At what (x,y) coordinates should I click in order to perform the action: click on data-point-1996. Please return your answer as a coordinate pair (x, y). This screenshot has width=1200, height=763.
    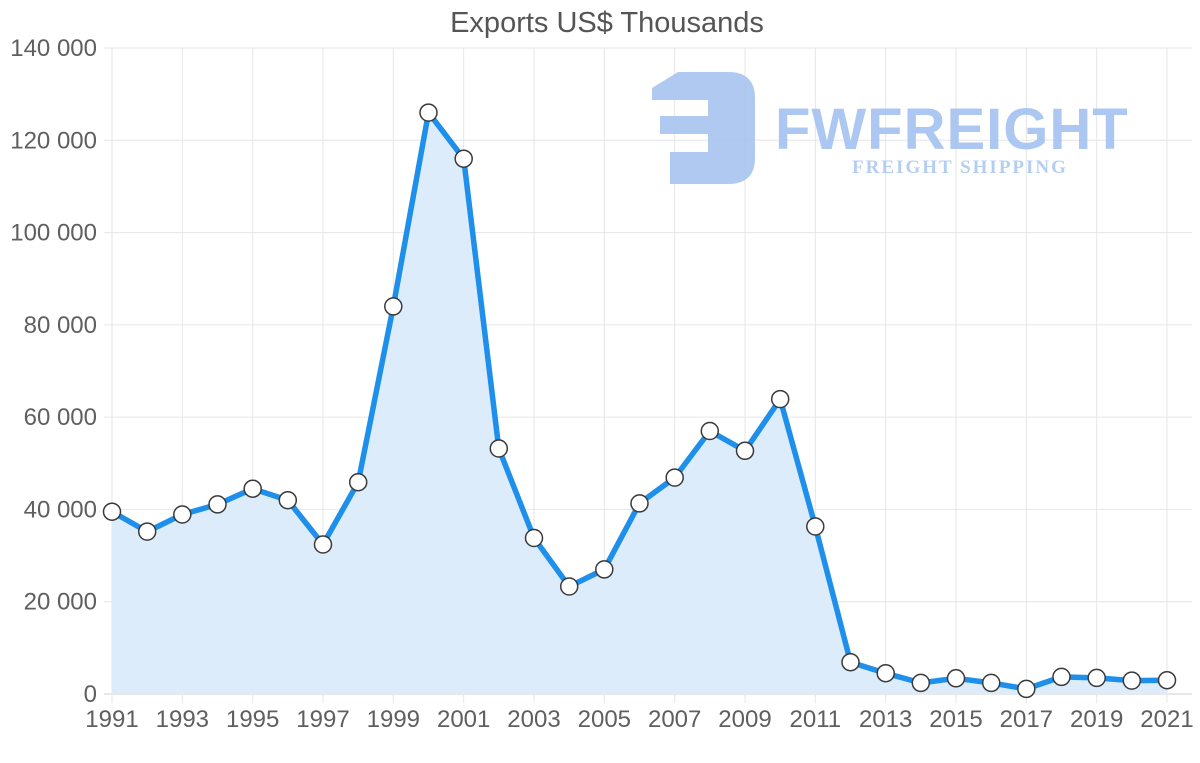
    Looking at the image, I should click on (288, 500).